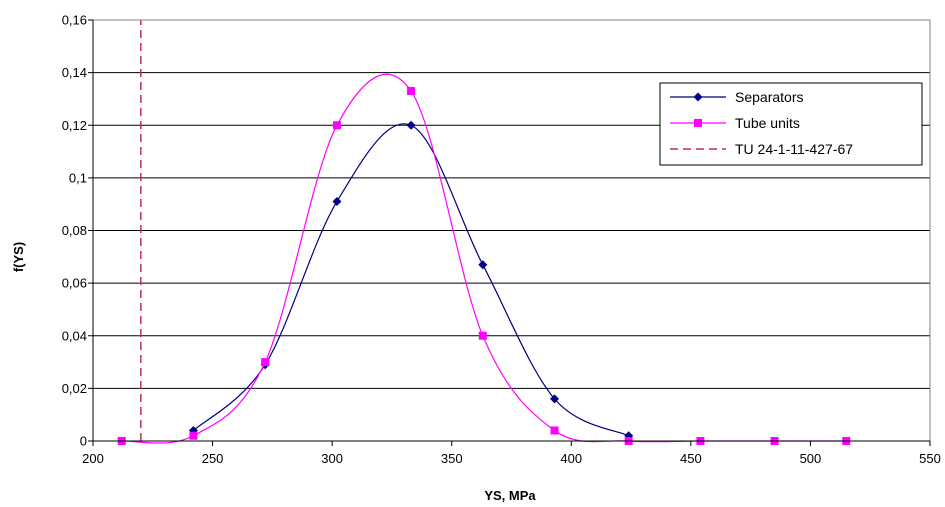  Describe the element at coordinates (74, 125) in the screenshot. I see `y-tick-label: 0,12` at that location.